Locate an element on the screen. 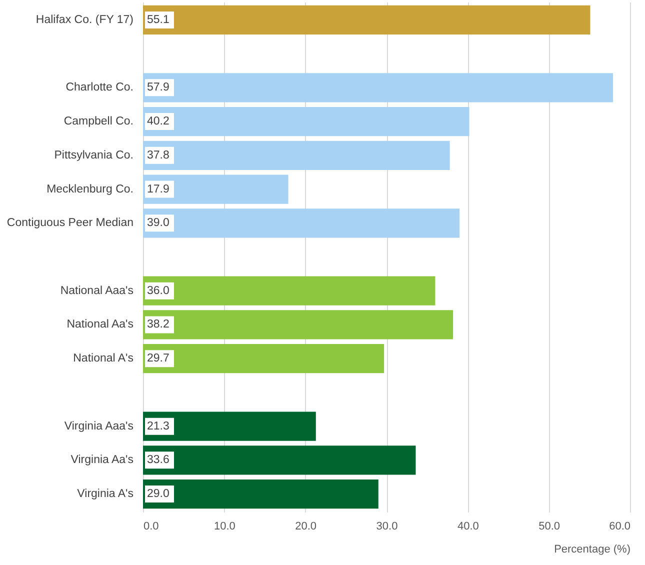  data-label: 40.2 is located at coordinates (158, 122).